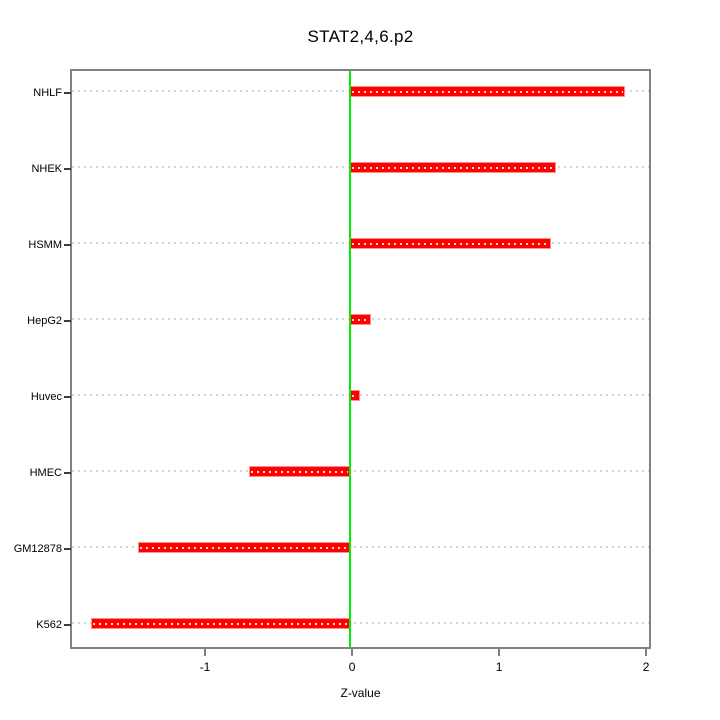 The width and height of the screenshot is (720, 720). I want to click on x-tick-label: 2, so click(646, 667).